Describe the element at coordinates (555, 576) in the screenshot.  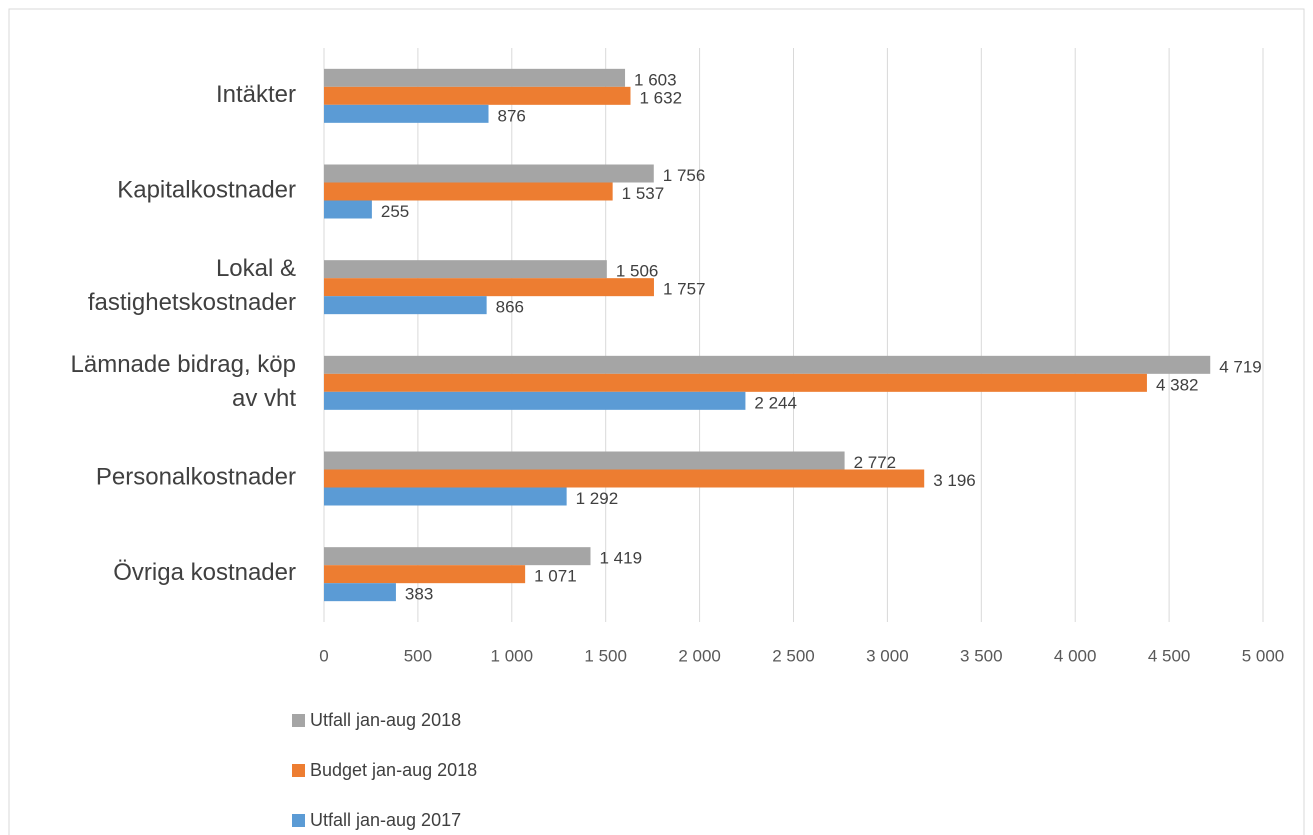
I see `value-label: 1 071` at that location.